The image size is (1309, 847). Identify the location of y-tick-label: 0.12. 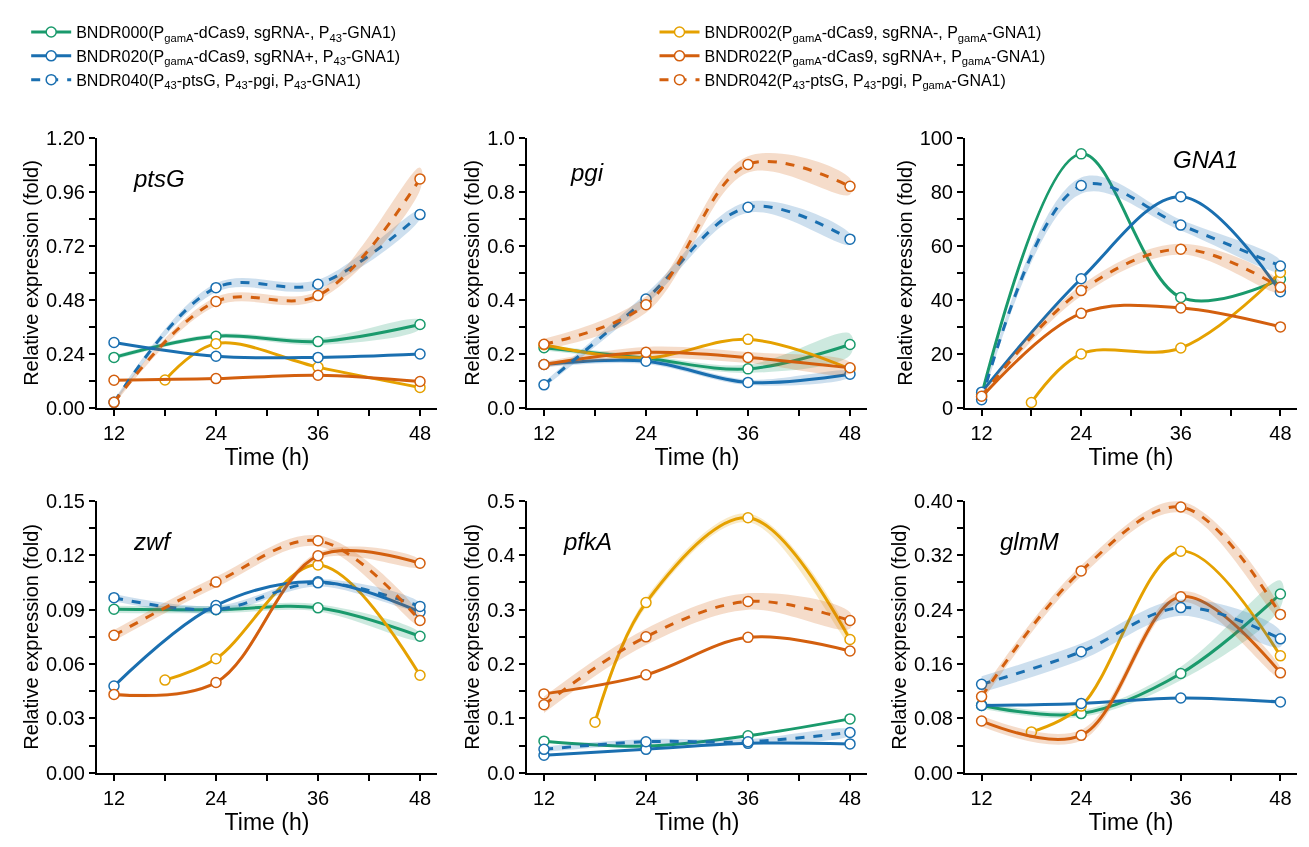
(65, 555).